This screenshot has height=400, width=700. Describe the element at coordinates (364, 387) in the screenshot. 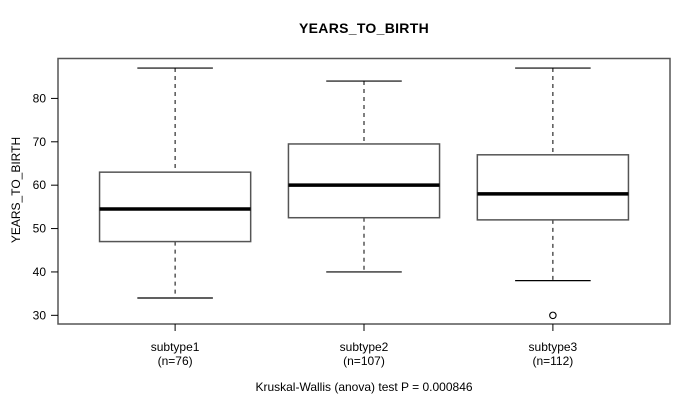

I see `stat-test-caption: Kruskal-Wallis (anova) test P = 0.000846` at that location.